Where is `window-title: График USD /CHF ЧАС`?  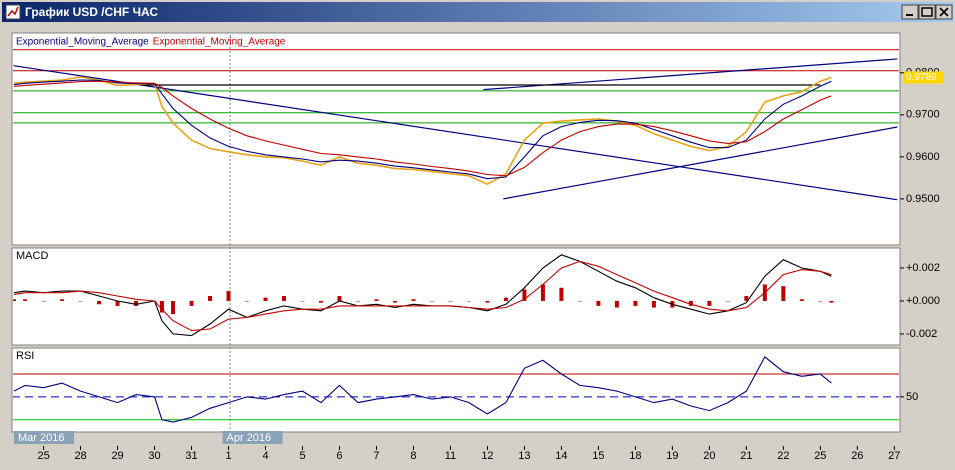 window-title: График USD /CHF ЧАС is located at coordinates (91, 12).